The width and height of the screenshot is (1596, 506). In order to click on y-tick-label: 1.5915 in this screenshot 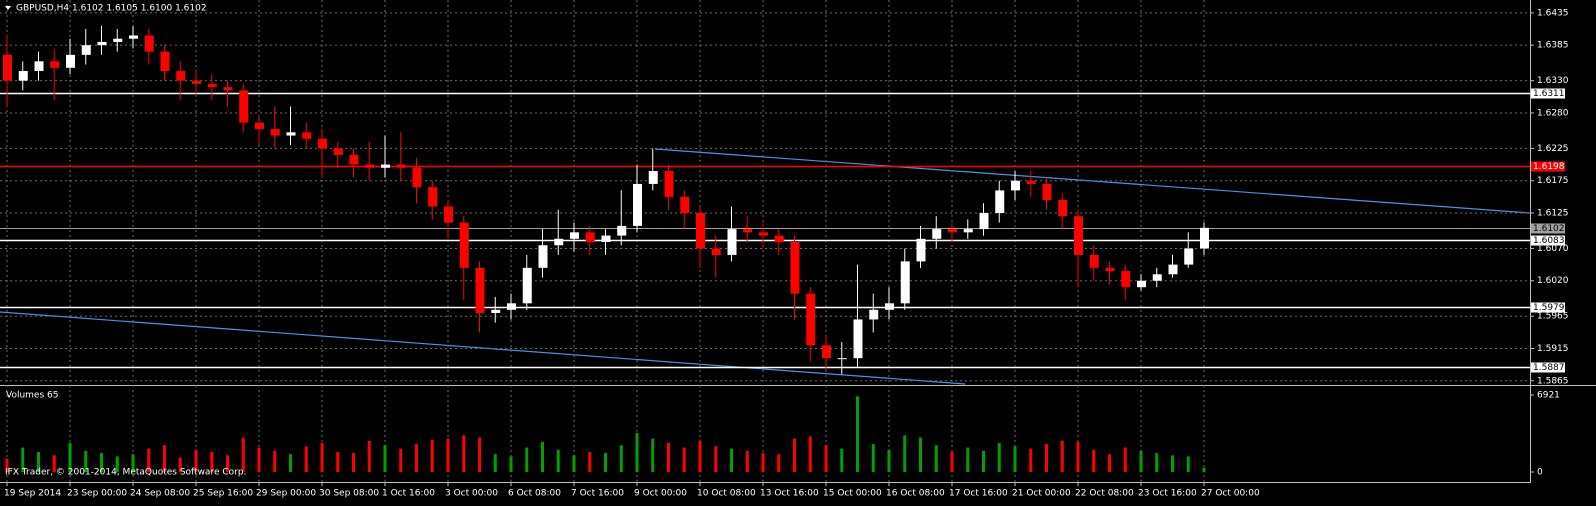, I will do `click(1553, 349)`.